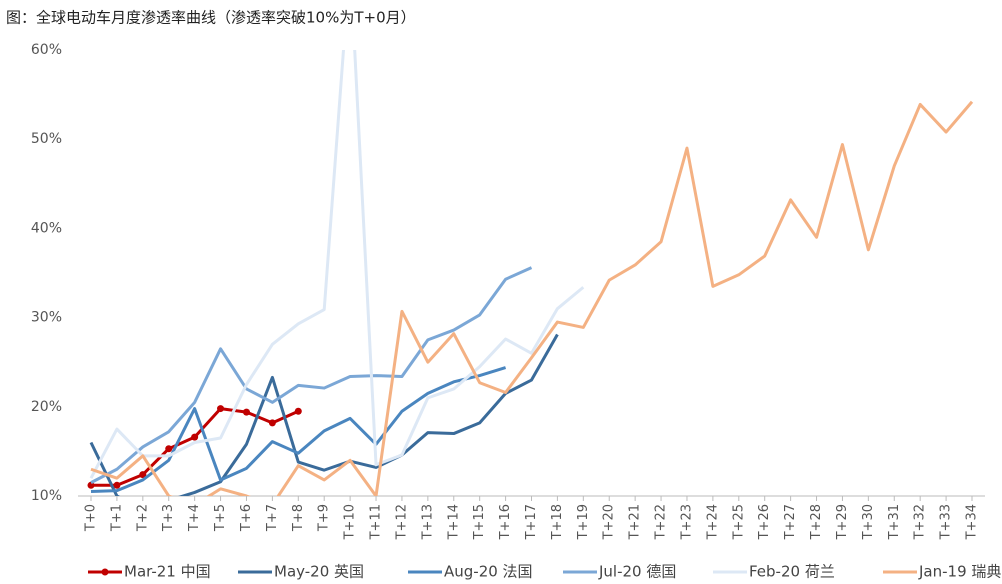 This screenshot has width=1002, height=584. What do you see at coordinates (105, 572) in the screenshot?
I see `legend-marker` at bounding box center [105, 572].